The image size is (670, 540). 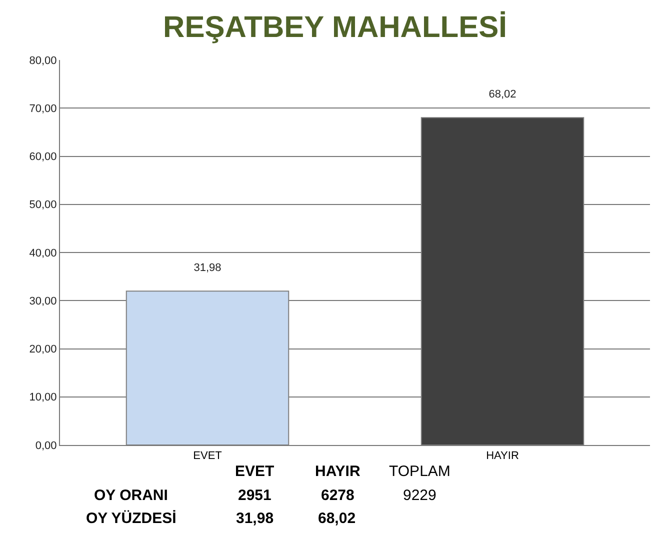 What do you see at coordinates (43, 205) in the screenshot?
I see `y-tick-label: 50,00` at bounding box center [43, 205].